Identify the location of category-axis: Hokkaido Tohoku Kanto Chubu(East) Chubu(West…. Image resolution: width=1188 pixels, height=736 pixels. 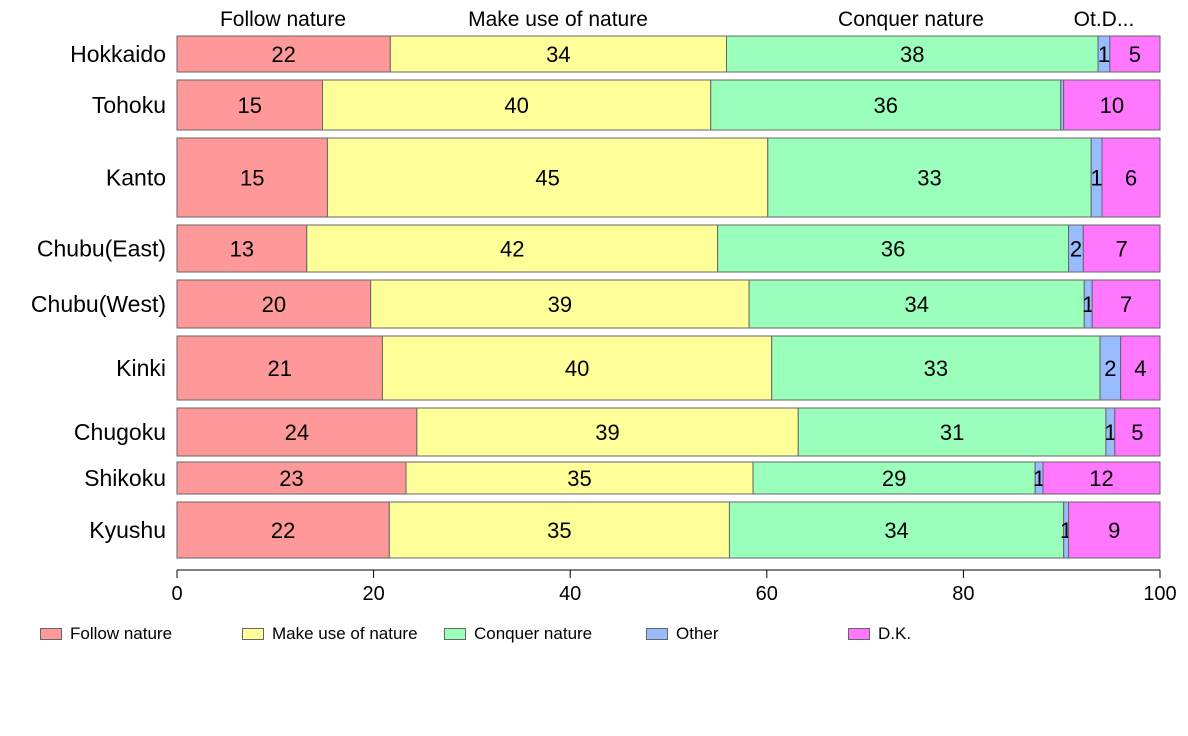
(98, 292).